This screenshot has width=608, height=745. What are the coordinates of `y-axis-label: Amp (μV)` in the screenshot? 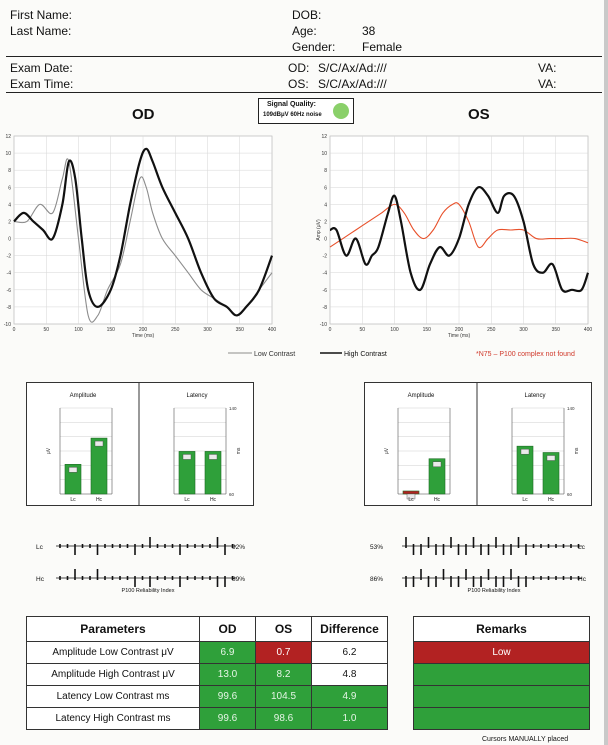 It's located at (319, 230).